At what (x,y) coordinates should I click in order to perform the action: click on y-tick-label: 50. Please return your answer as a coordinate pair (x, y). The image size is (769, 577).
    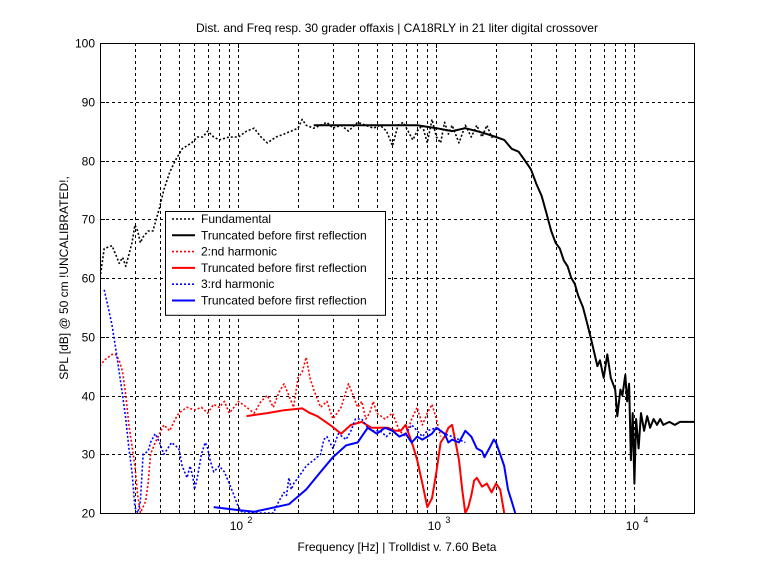
    Looking at the image, I should click on (89, 338).